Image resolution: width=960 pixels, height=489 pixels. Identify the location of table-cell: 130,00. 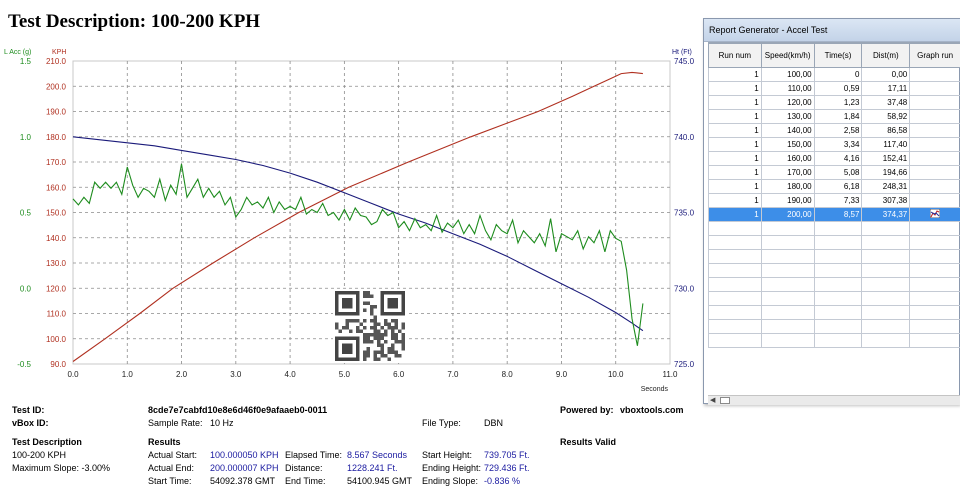
(787, 116).